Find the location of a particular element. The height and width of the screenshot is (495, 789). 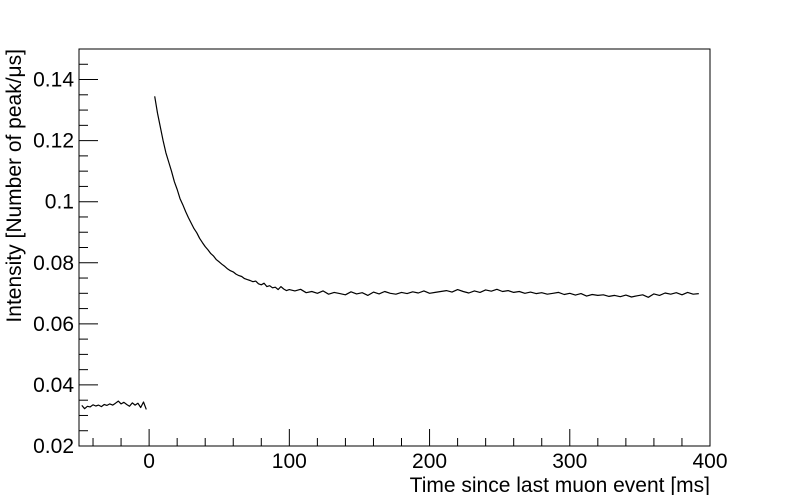

y-tick-label: 0.12 is located at coordinates (53, 141).